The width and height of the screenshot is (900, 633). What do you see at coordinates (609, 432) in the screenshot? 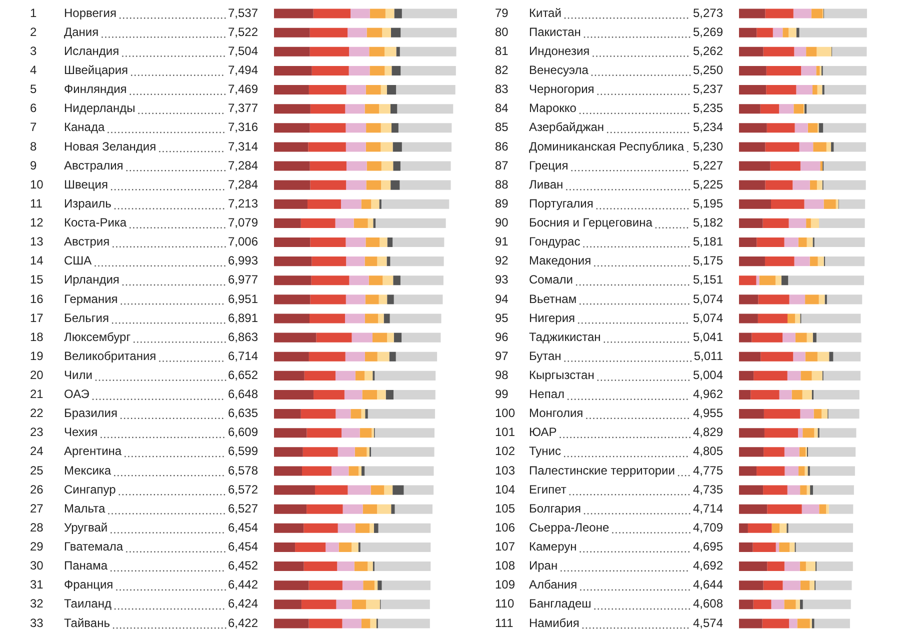
I see `category-label: 101 ЮАР 4,829` at bounding box center [609, 432].